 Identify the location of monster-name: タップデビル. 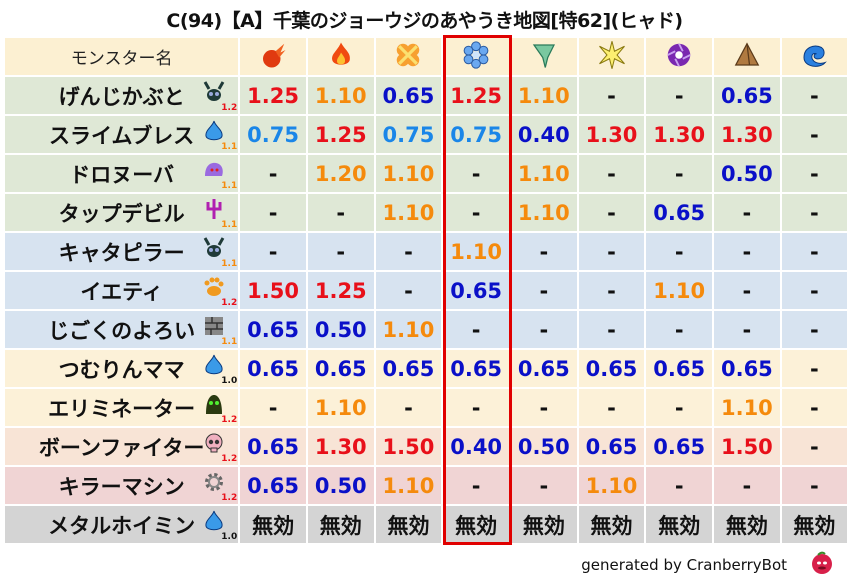
(121, 213).